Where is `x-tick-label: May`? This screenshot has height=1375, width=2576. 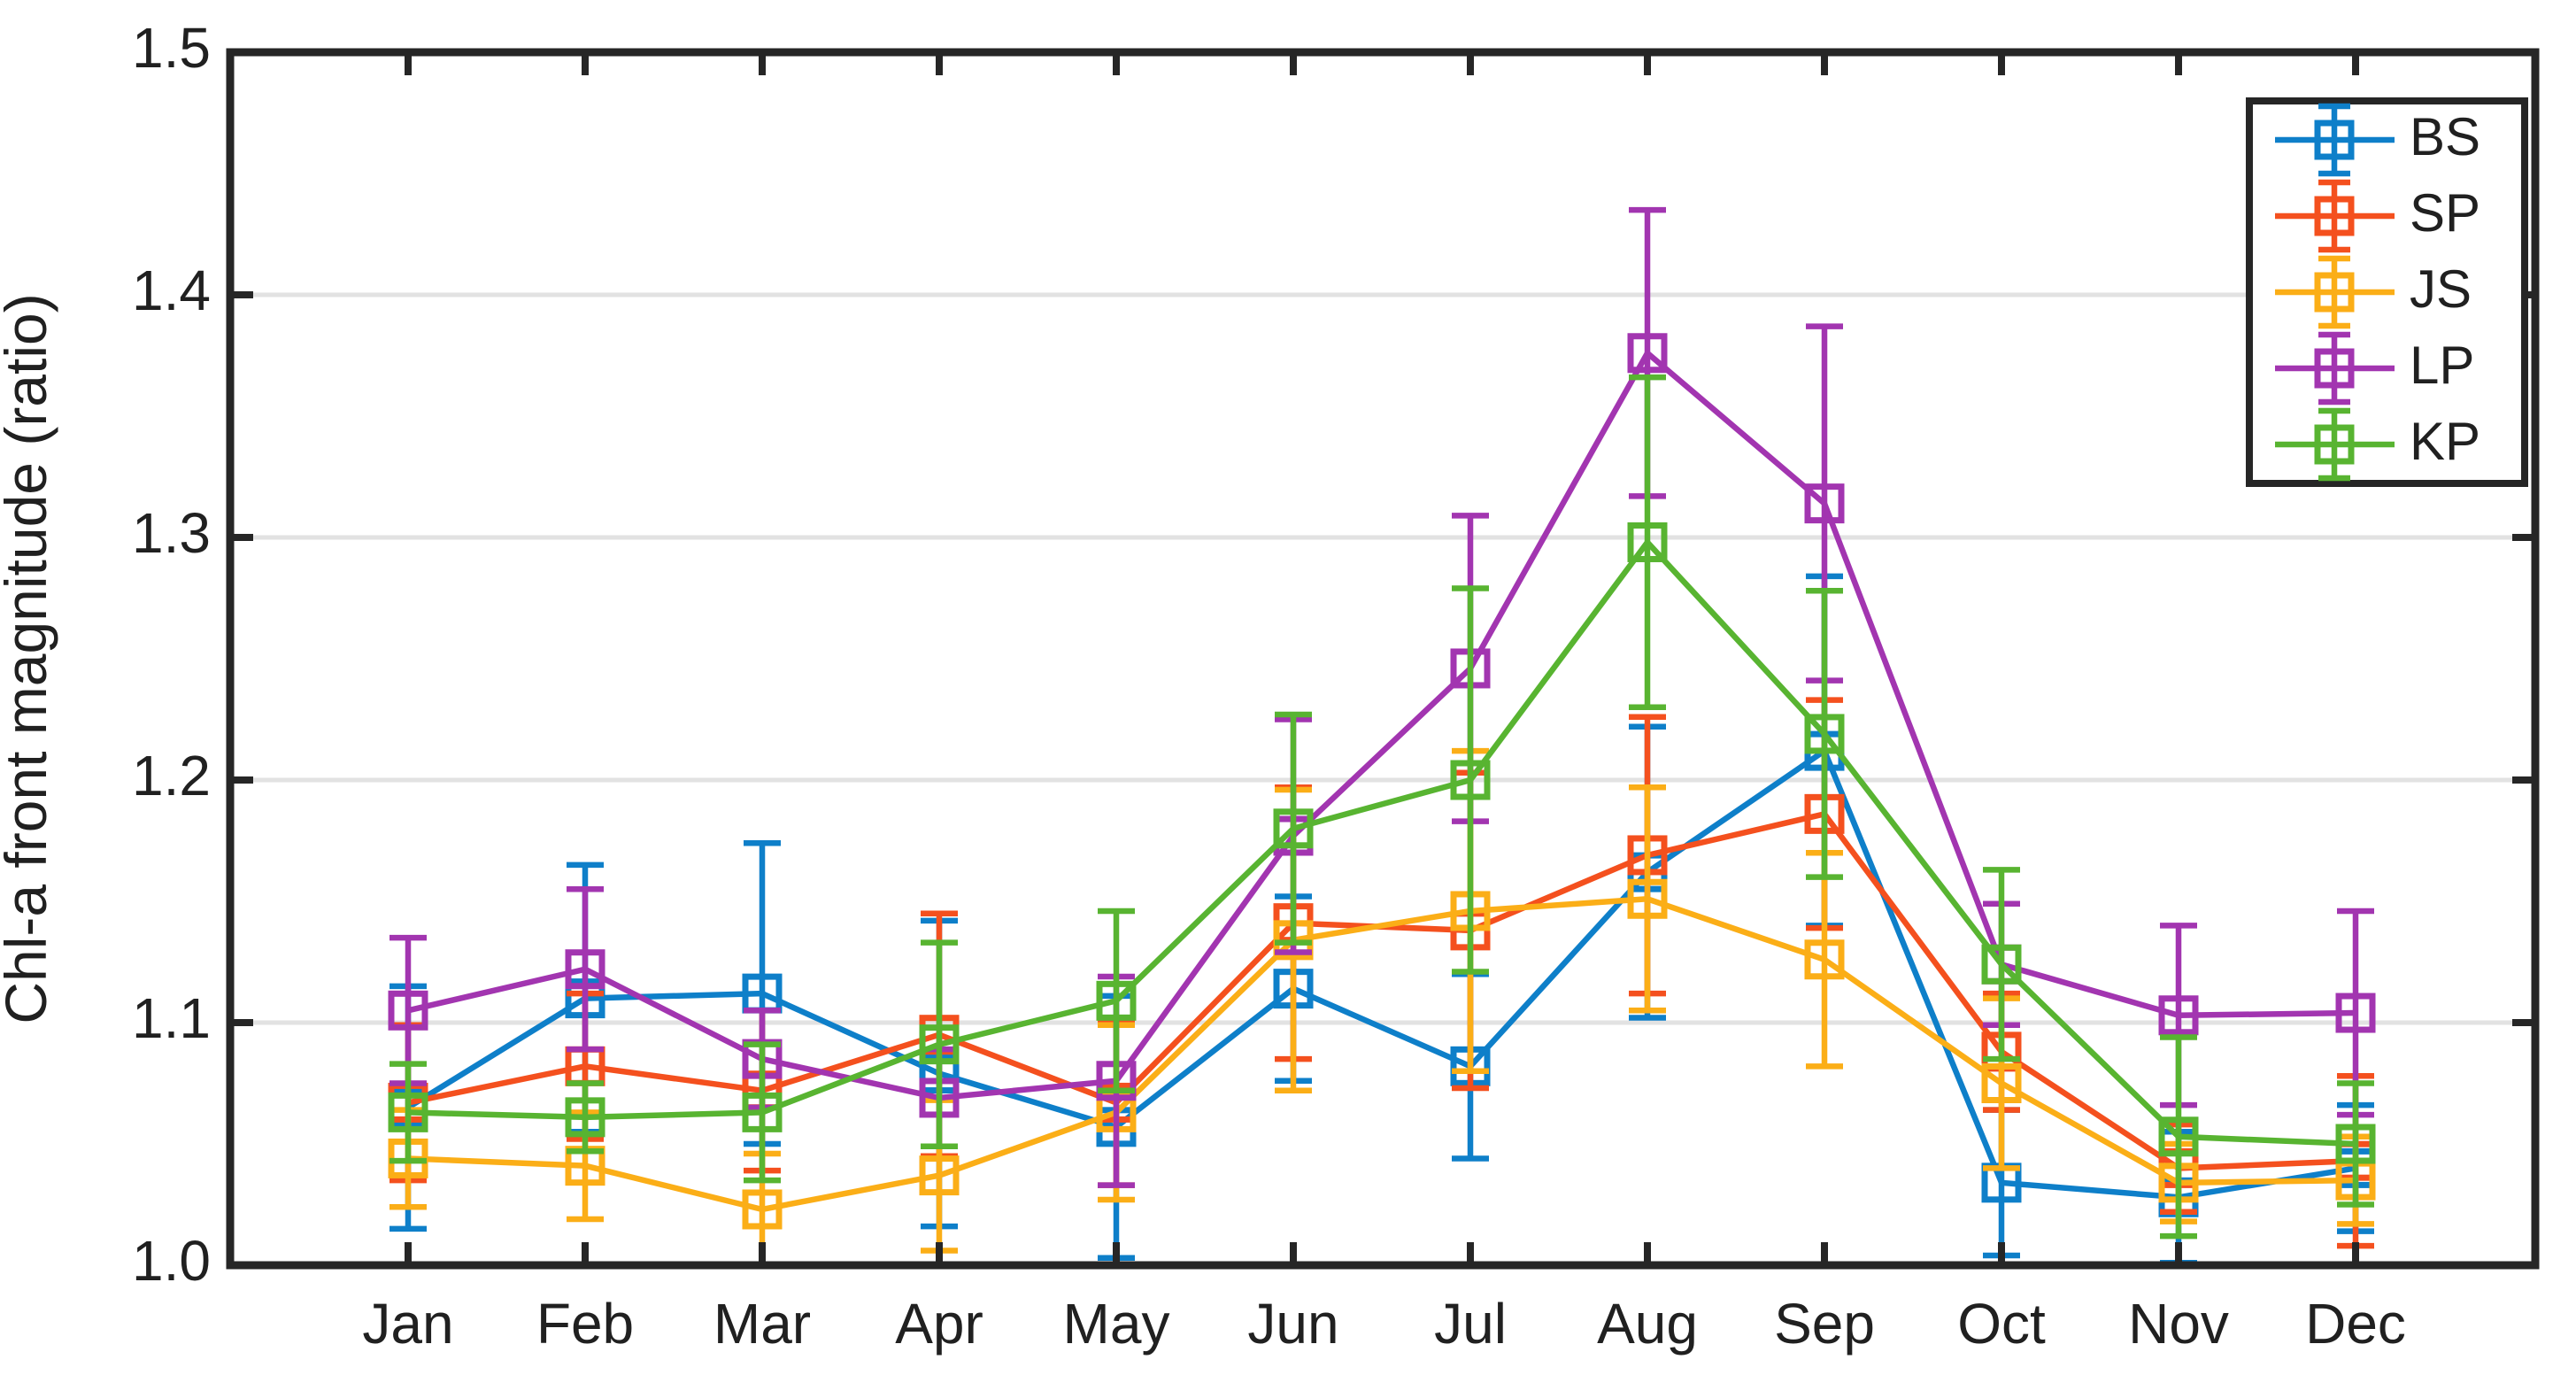
x-tick-label: May is located at coordinates (1116, 1324).